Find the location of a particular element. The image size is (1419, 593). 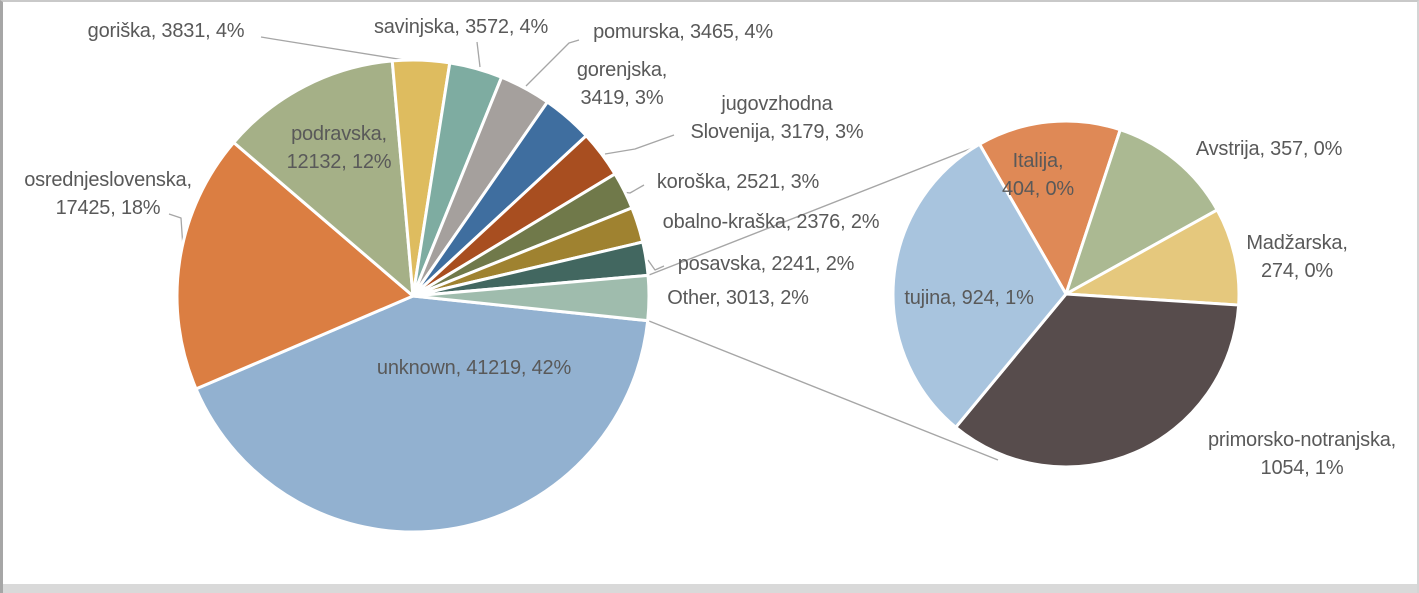

pie-slice-tujina is located at coordinates (979, 285).